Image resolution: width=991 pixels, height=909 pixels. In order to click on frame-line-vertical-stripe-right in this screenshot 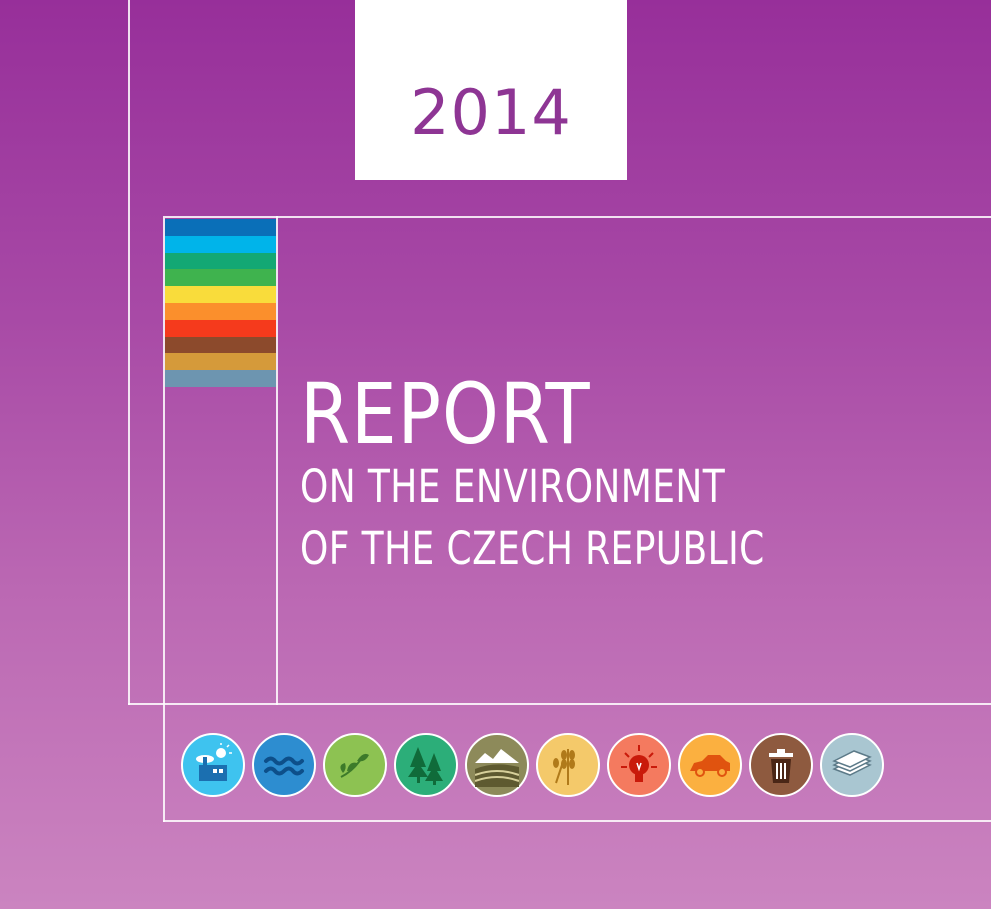, I will do `click(277, 460)`.